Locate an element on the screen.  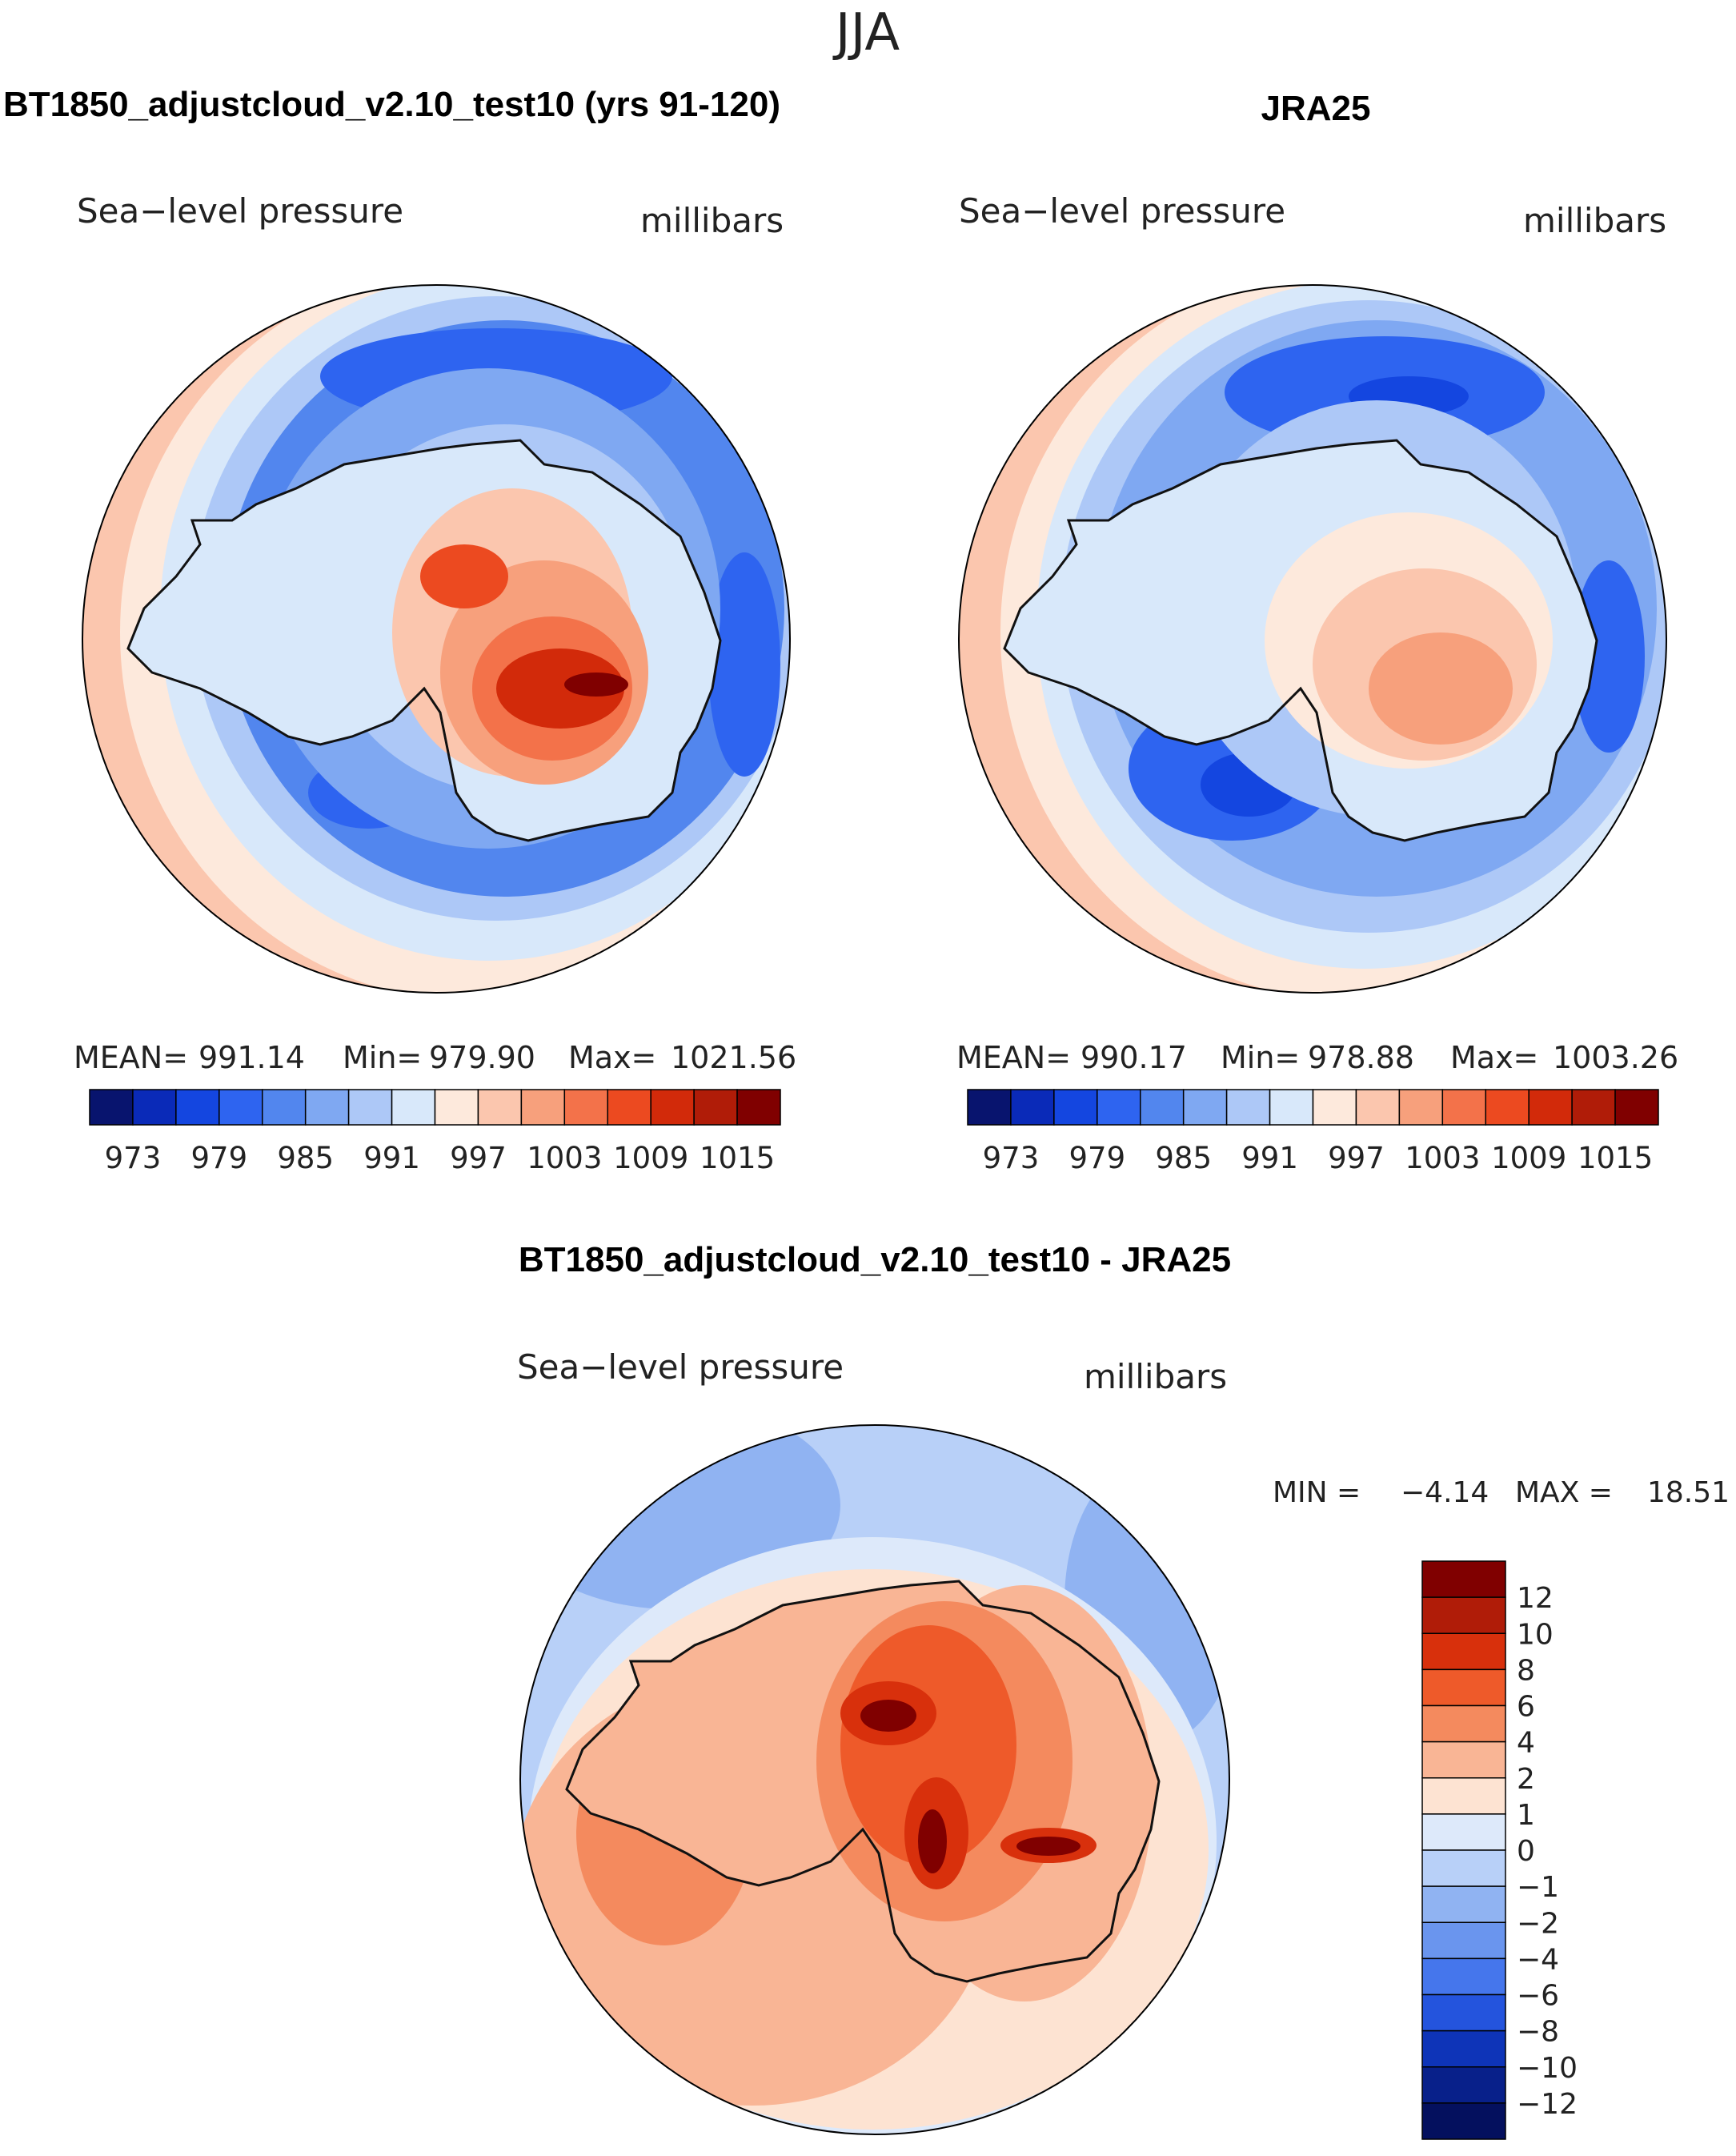
colorbar-obs-label-7: 1015 is located at coordinates (1615, 1158).